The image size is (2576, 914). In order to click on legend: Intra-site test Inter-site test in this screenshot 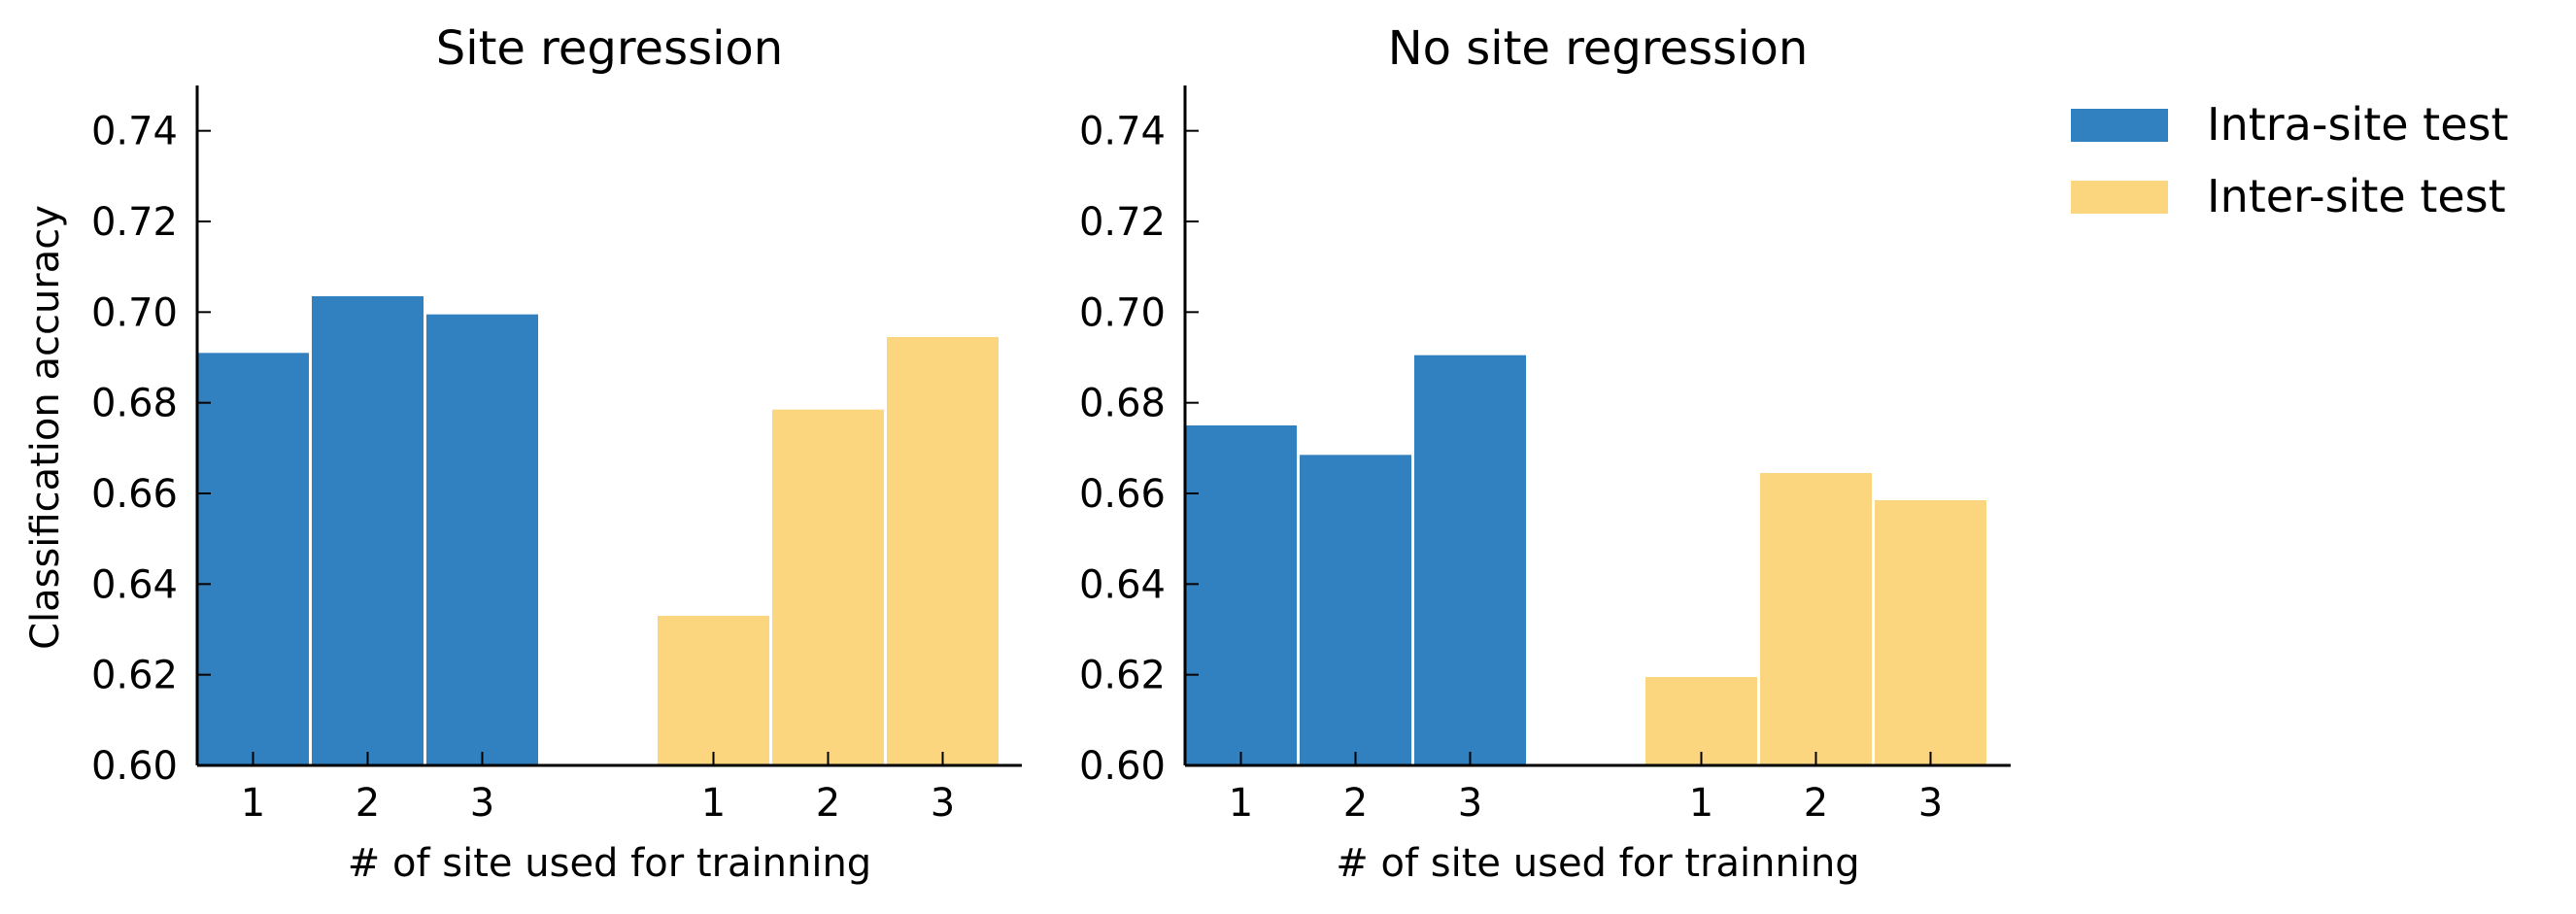, I will do `click(2290, 160)`.